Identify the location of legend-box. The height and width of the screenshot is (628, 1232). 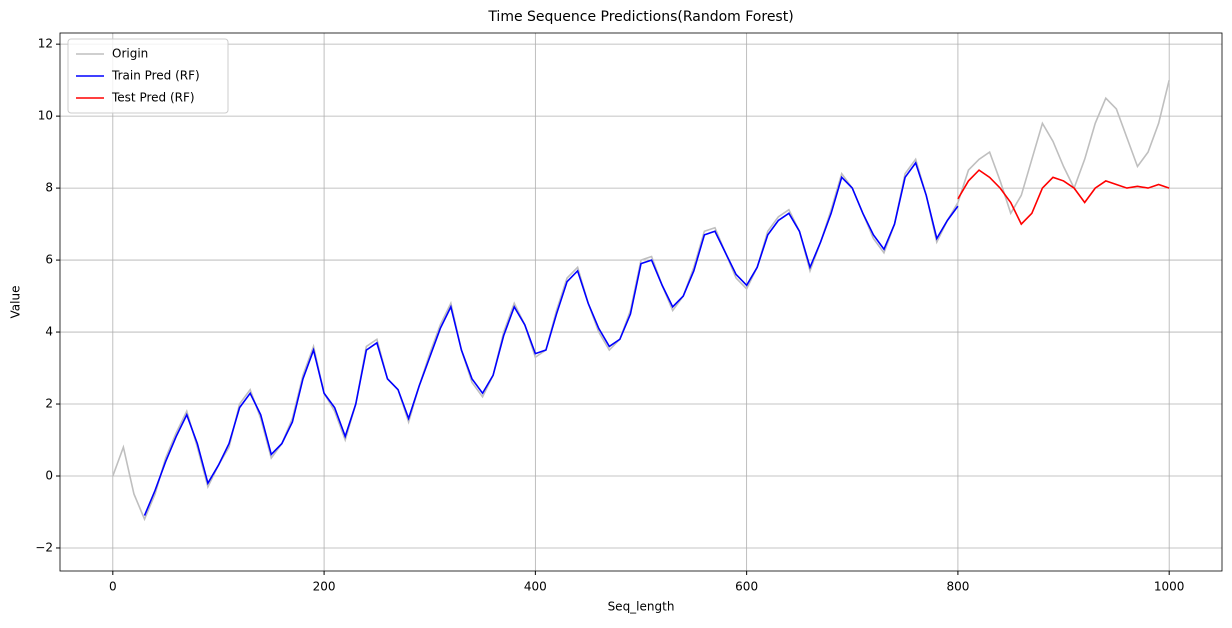
(148, 76).